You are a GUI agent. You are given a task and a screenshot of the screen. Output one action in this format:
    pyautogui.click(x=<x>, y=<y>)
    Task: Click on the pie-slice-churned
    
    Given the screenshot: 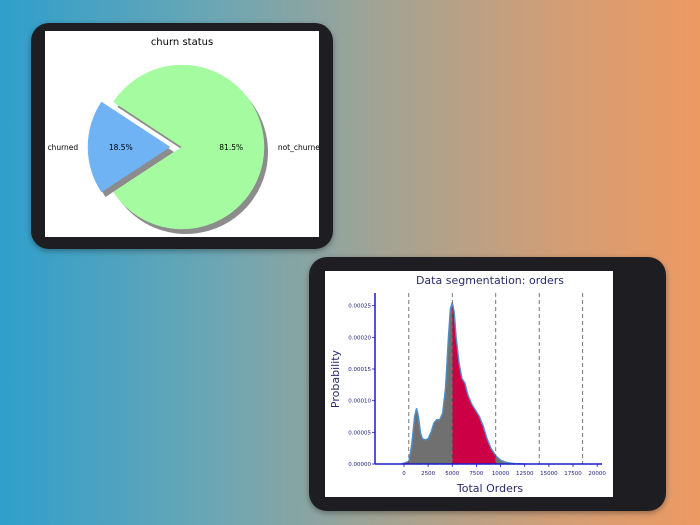 What is the action you would take?
    pyautogui.click(x=129, y=147)
    